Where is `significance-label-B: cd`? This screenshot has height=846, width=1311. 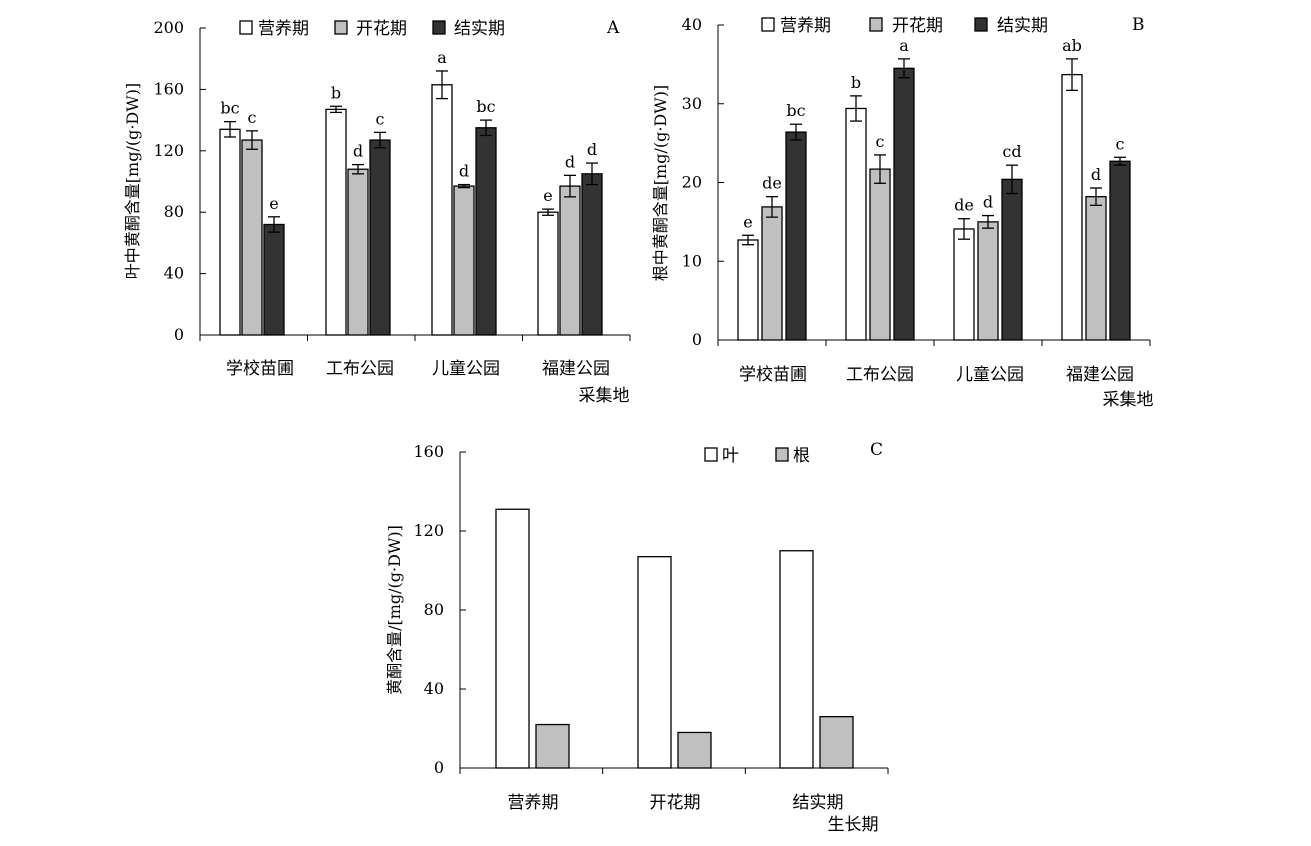 significance-label-B: cd is located at coordinates (1011, 151).